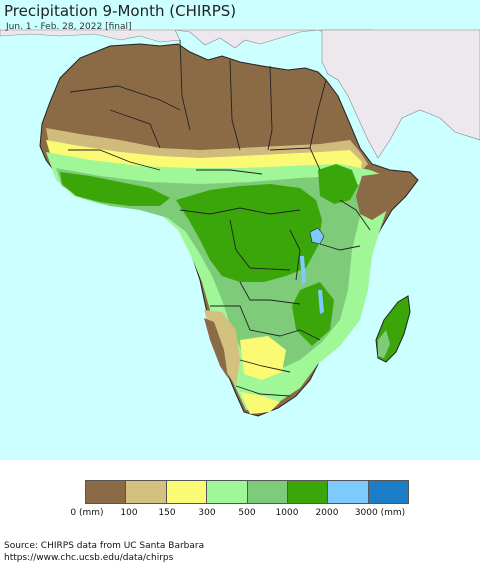 This screenshot has width=480, height=565. What do you see at coordinates (303, 270) in the screenshot?
I see `lake-tanganyika` at bounding box center [303, 270].